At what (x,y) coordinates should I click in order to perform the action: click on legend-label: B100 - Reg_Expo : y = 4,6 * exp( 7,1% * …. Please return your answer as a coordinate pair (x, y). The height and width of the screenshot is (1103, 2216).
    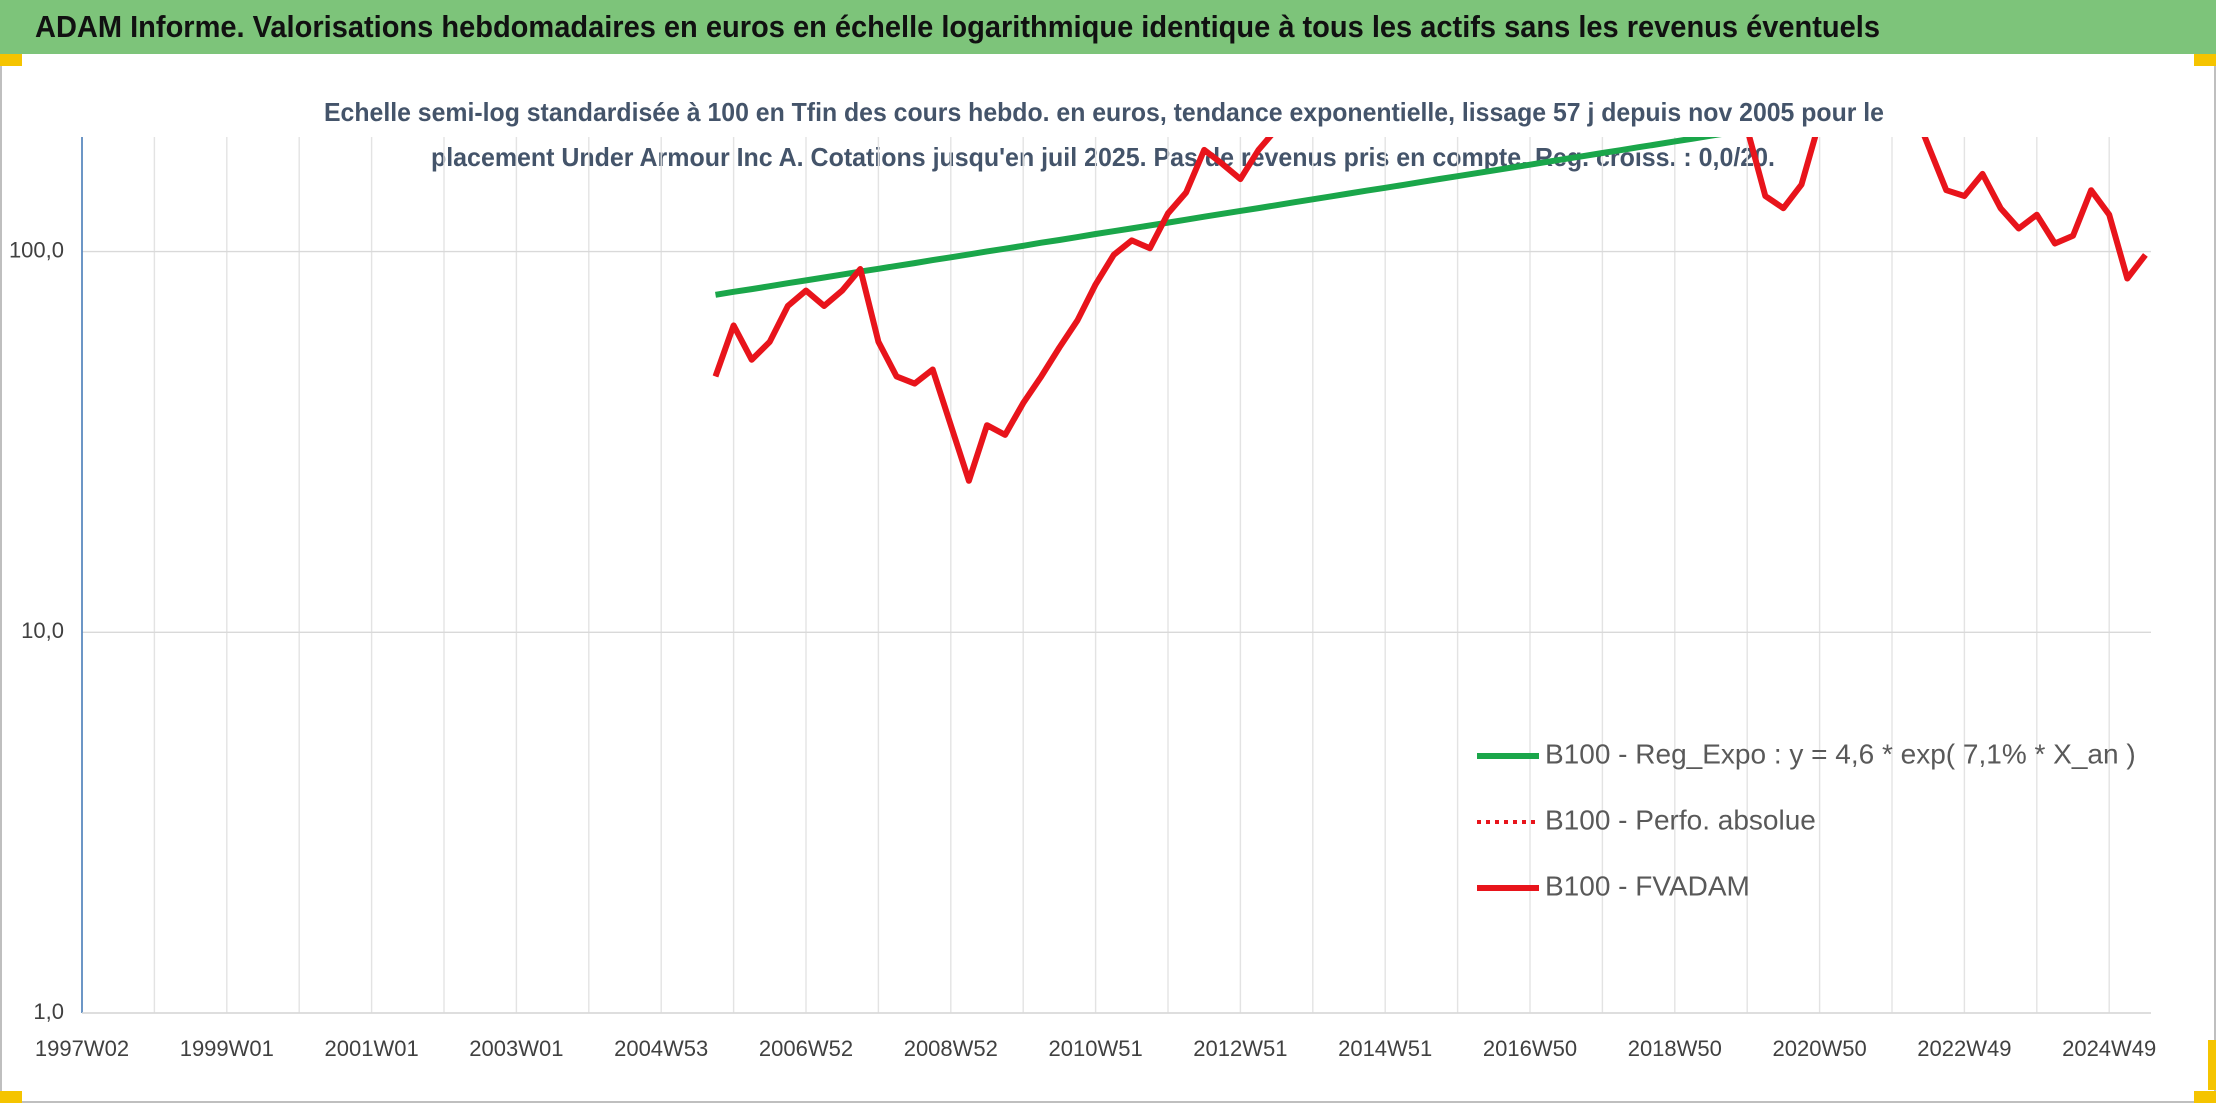
    Looking at the image, I should click on (1840, 753).